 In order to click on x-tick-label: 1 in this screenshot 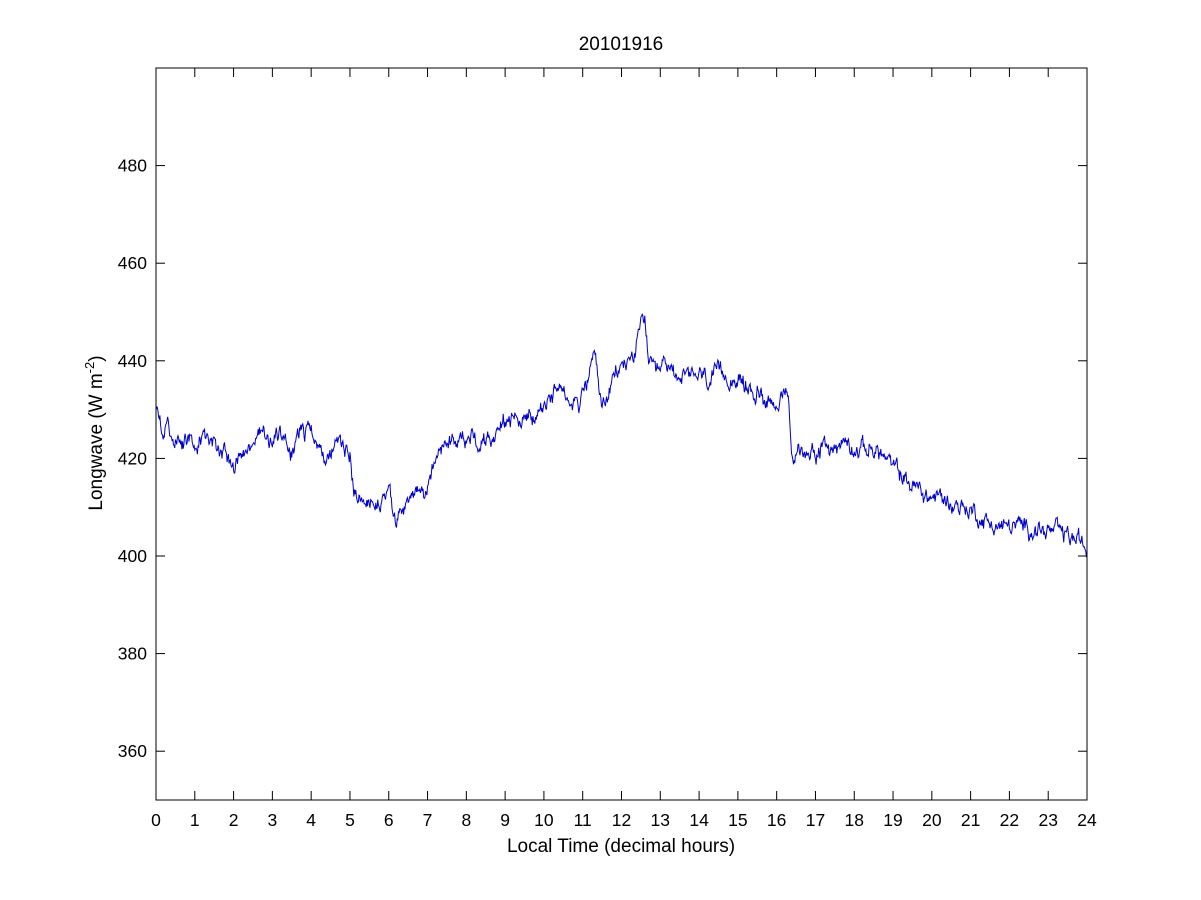, I will do `click(195, 820)`.